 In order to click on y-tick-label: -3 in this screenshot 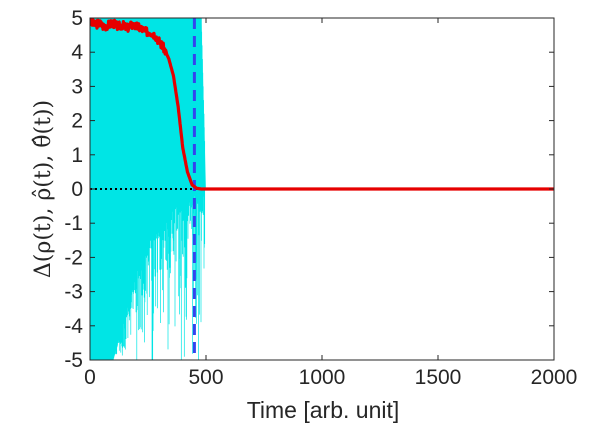, I will do `click(73, 292)`.